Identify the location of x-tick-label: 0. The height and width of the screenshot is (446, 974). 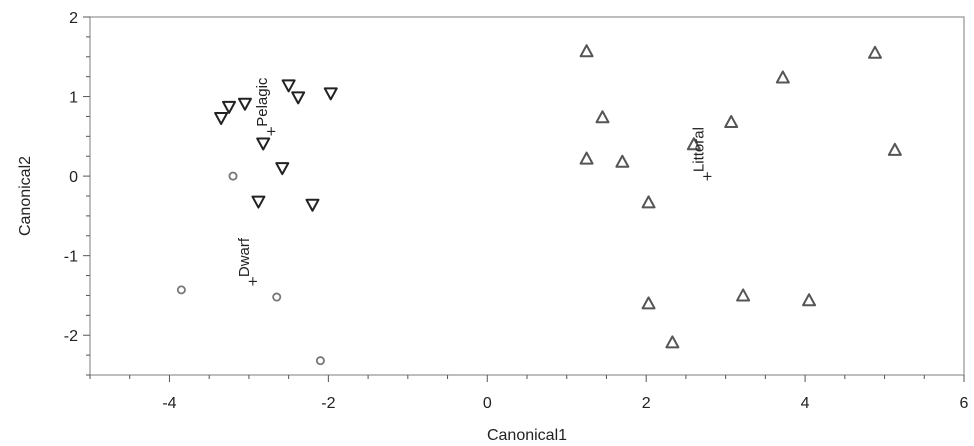
(487, 403).